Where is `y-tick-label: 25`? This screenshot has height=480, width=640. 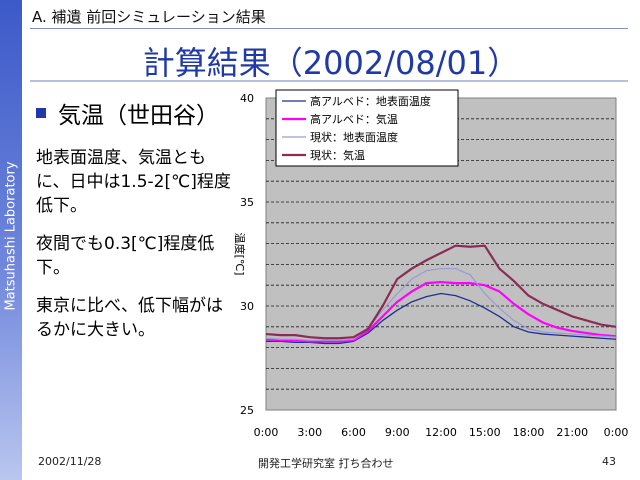 y-tick-label: 25 is located at coordinates (247, 410).